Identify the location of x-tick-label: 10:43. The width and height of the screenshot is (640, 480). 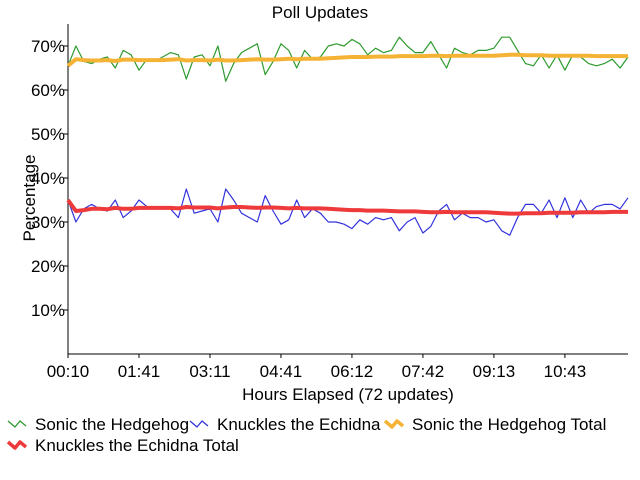
(565, 371).